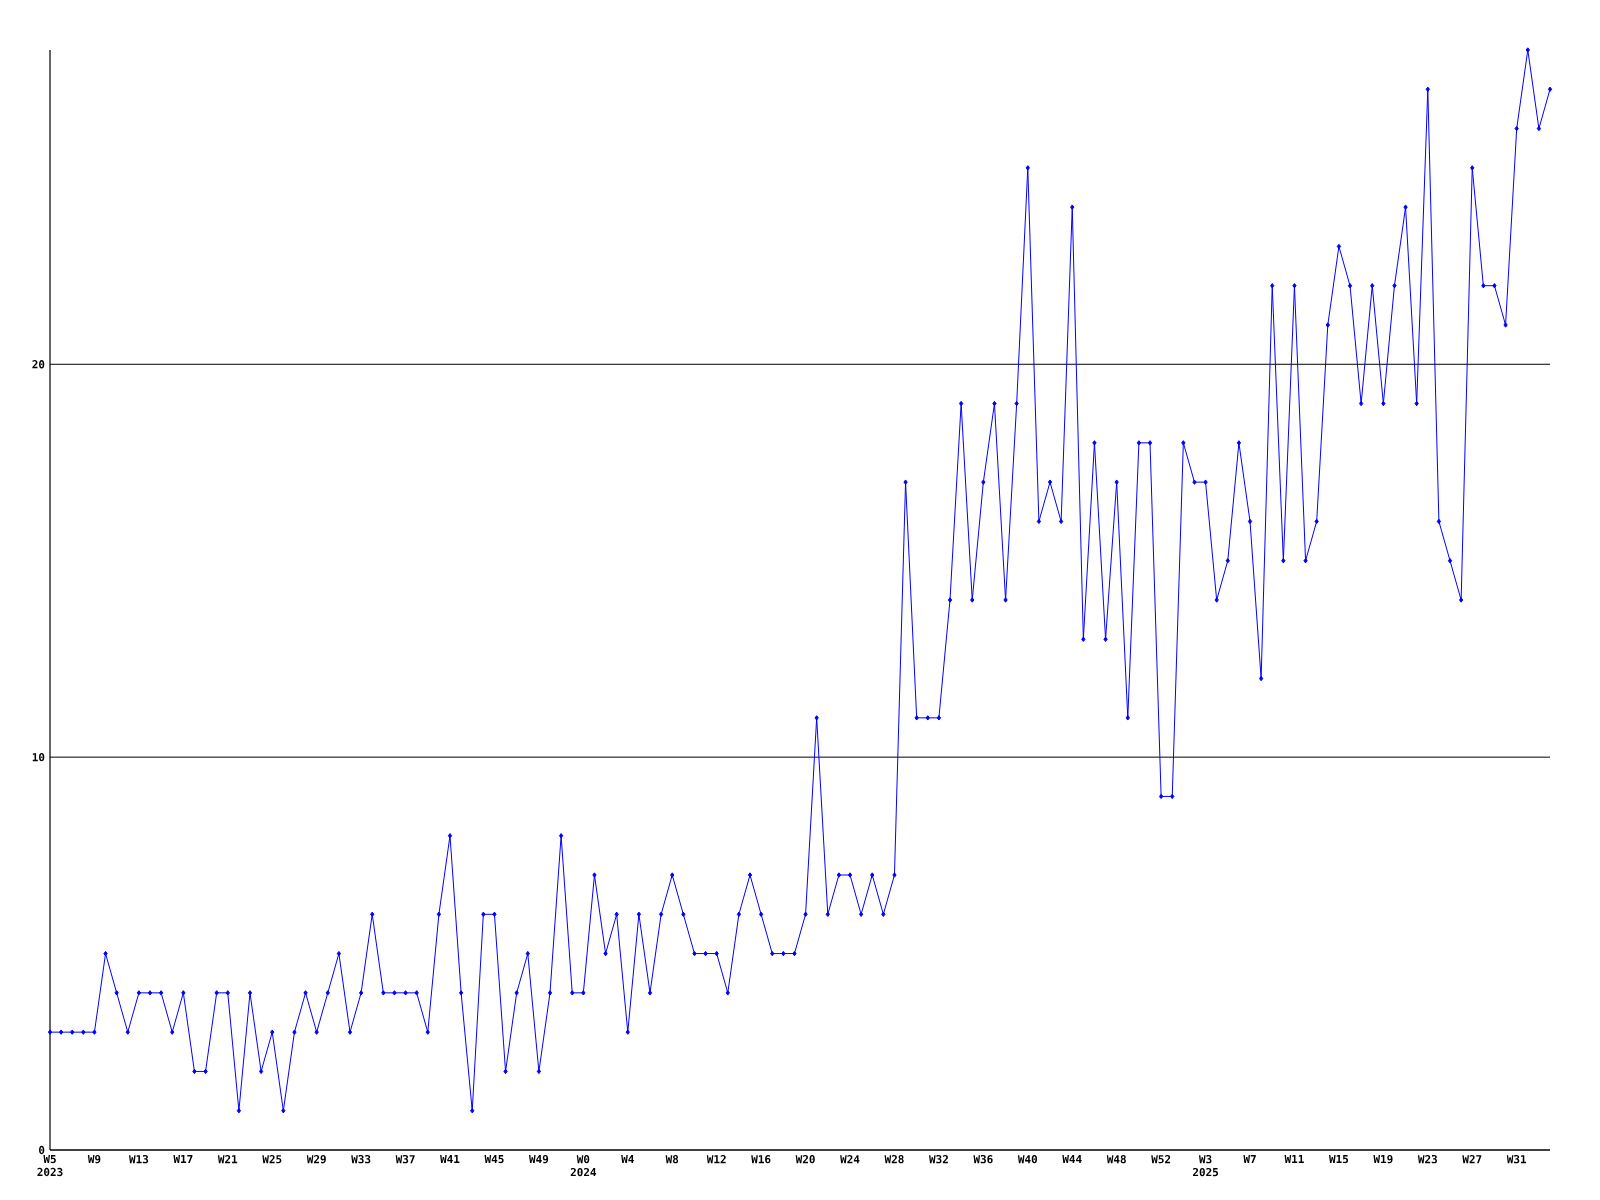 The height and width of the screenshot is (1200, 1600). Describe the element at coordinates (1516, 1159) in the screenshot. I see `x-tick-label: W31` at that location.